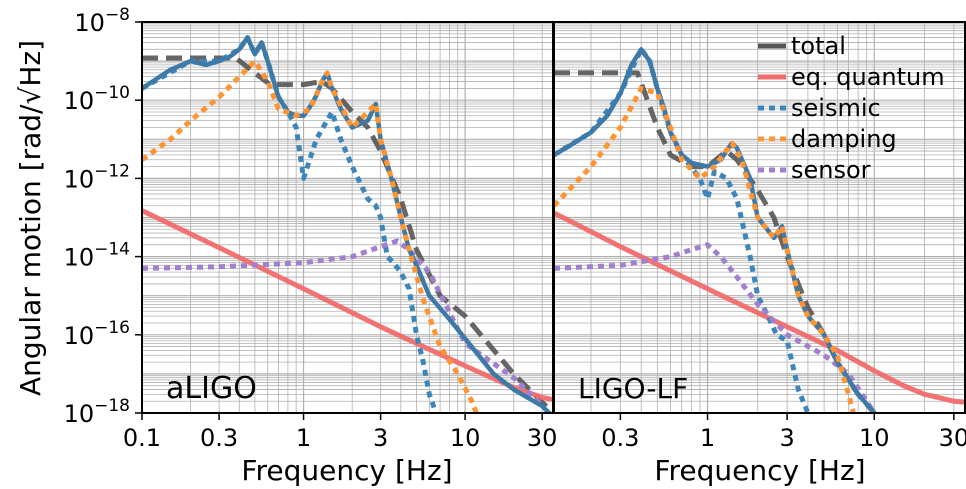 The height and width of the screenshot is (489, 966). What do you see at coordinates (844, 139) in the screenshot?
I see `legend-label-damping: damping` at bounding box center [844, 139].